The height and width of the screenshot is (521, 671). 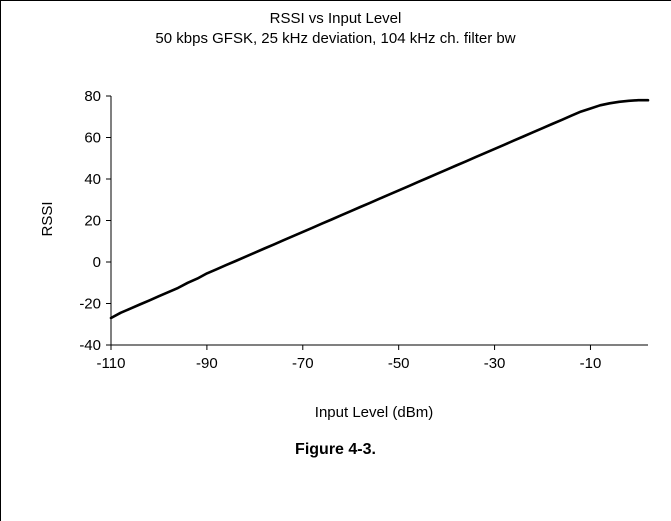 What do you see at coordinates (495, 363) in the screenshot?
I see `x-tick-label: -30` at bounding box center [495, 363].